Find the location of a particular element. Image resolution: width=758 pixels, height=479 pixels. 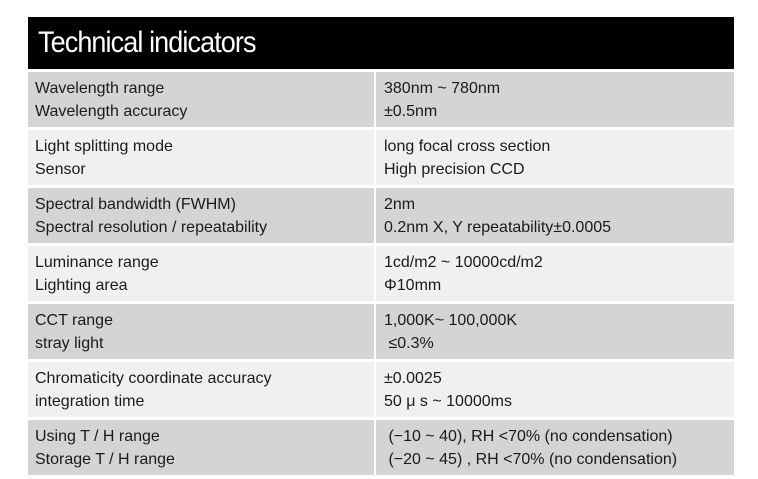

spec-name: Luminance range is located at coordinates (97, 262).